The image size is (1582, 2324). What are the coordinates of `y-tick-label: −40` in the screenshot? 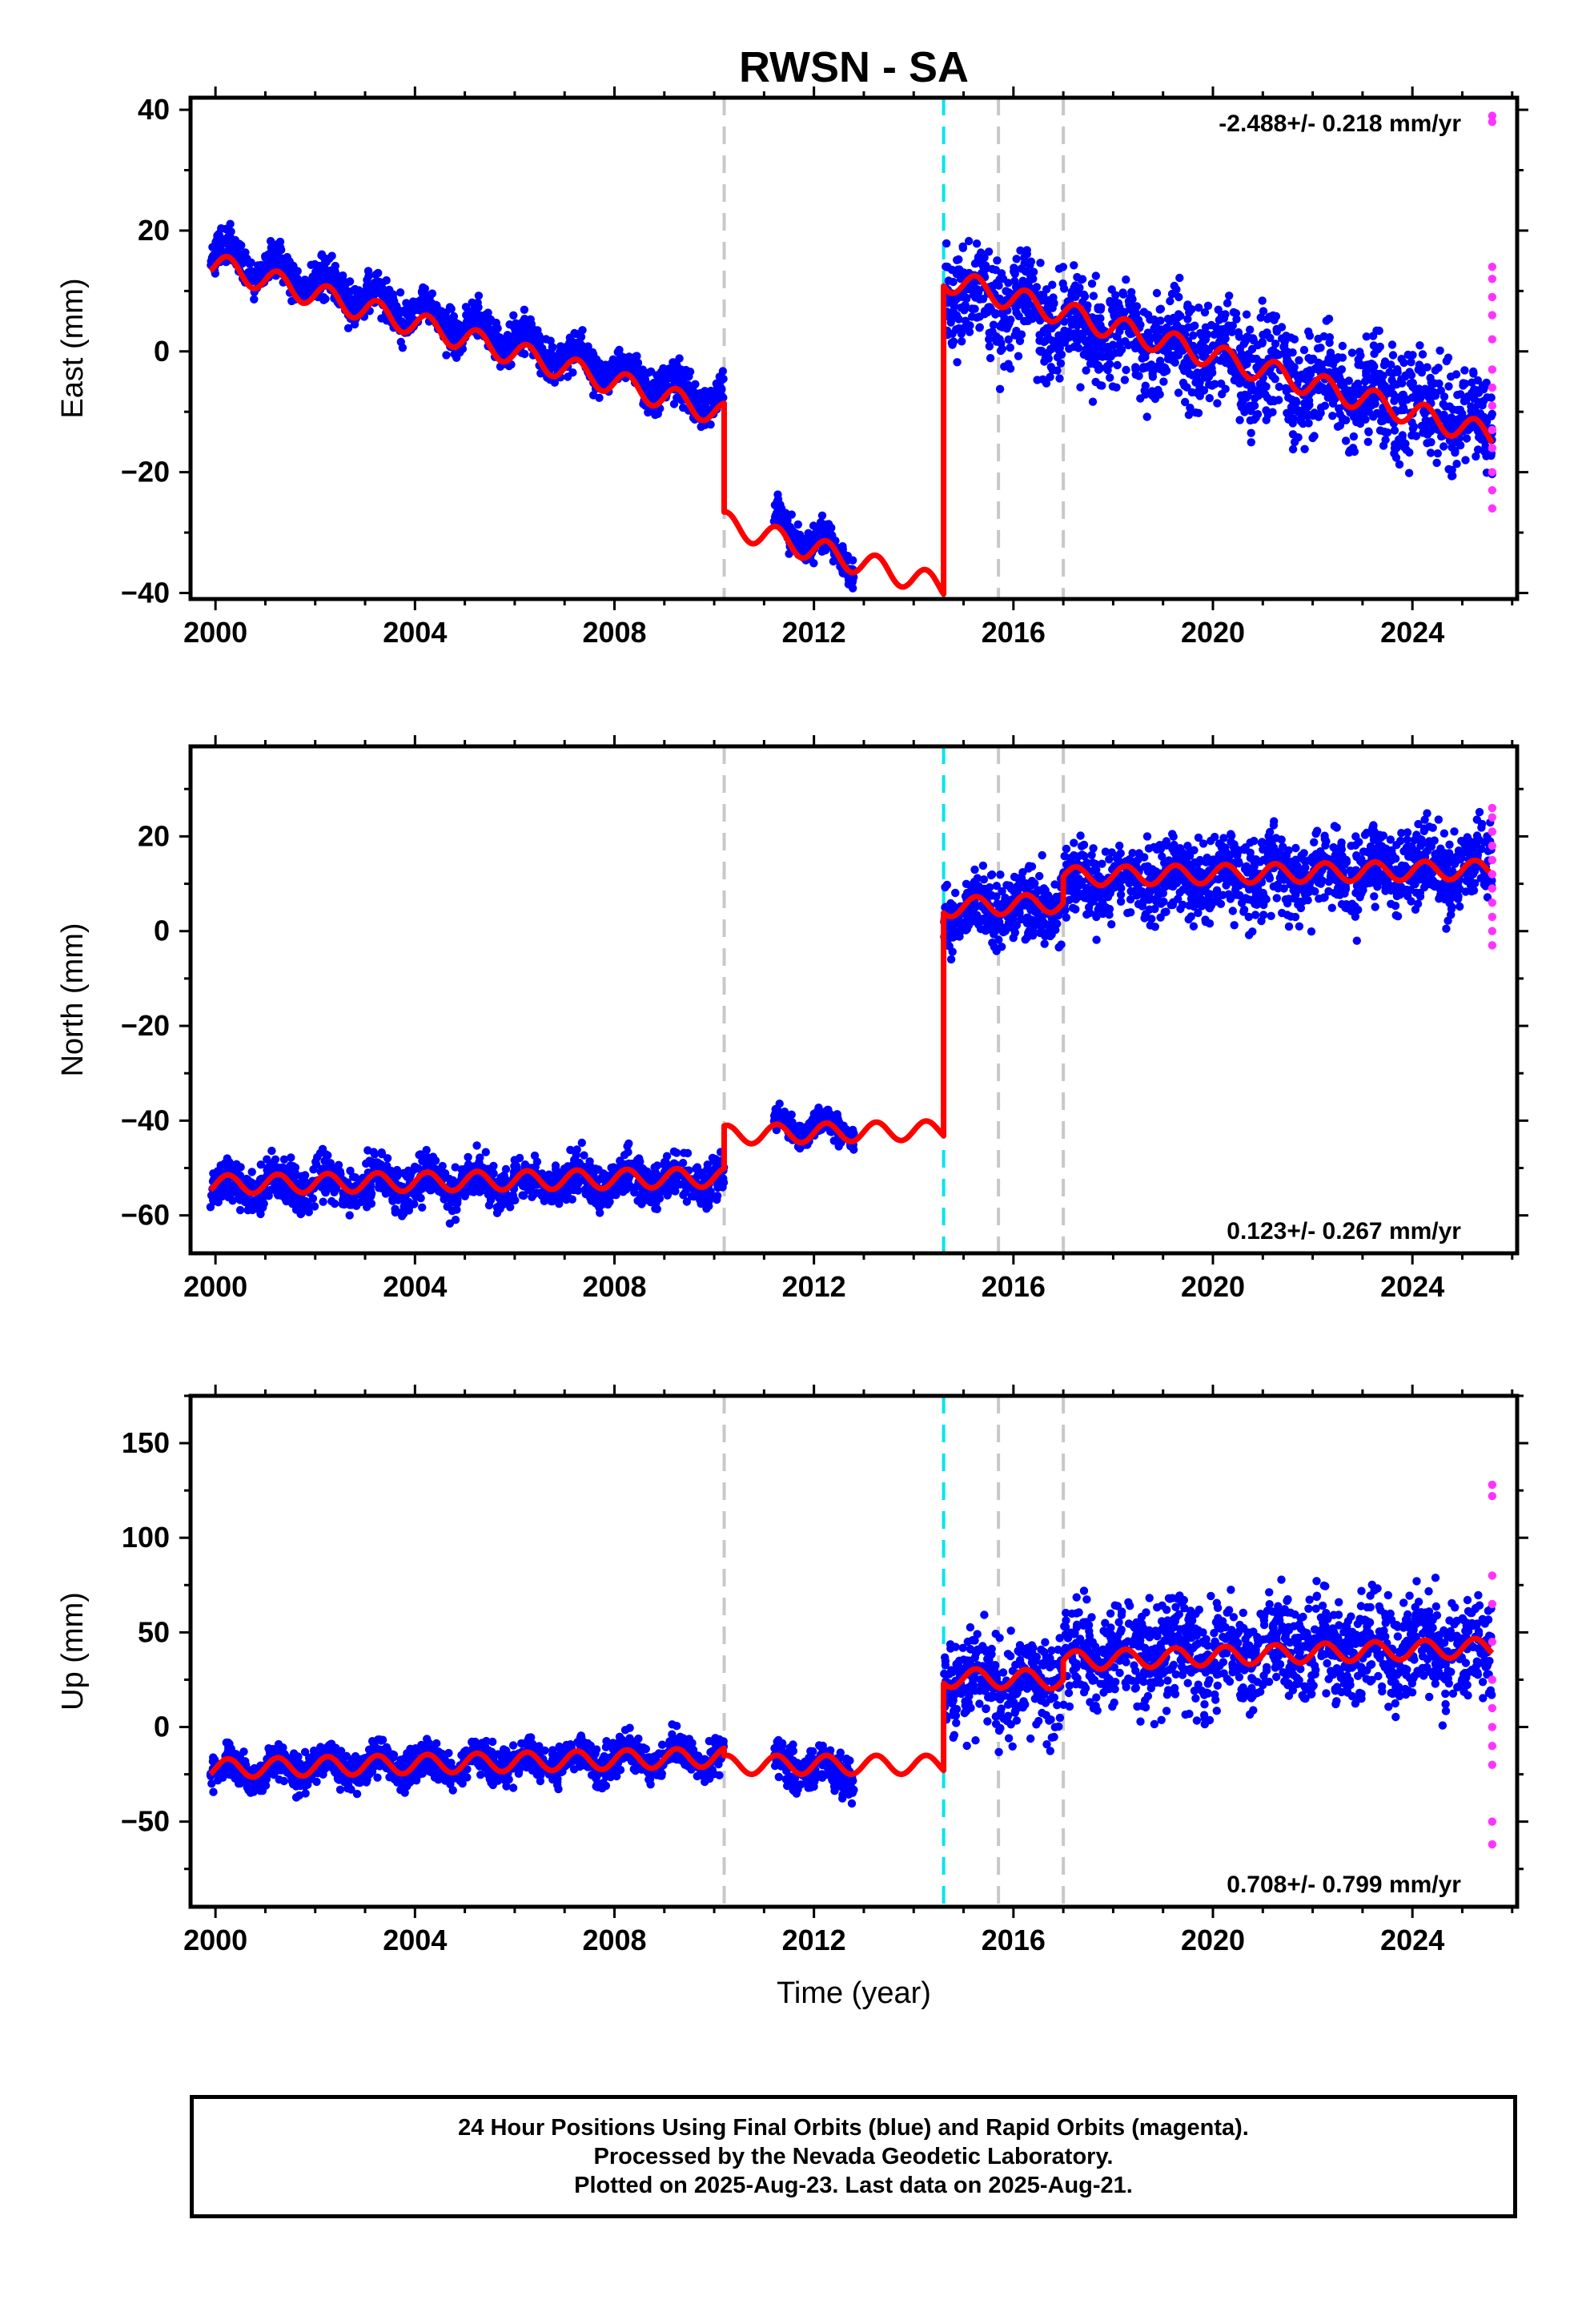 It's located at (145, 592).